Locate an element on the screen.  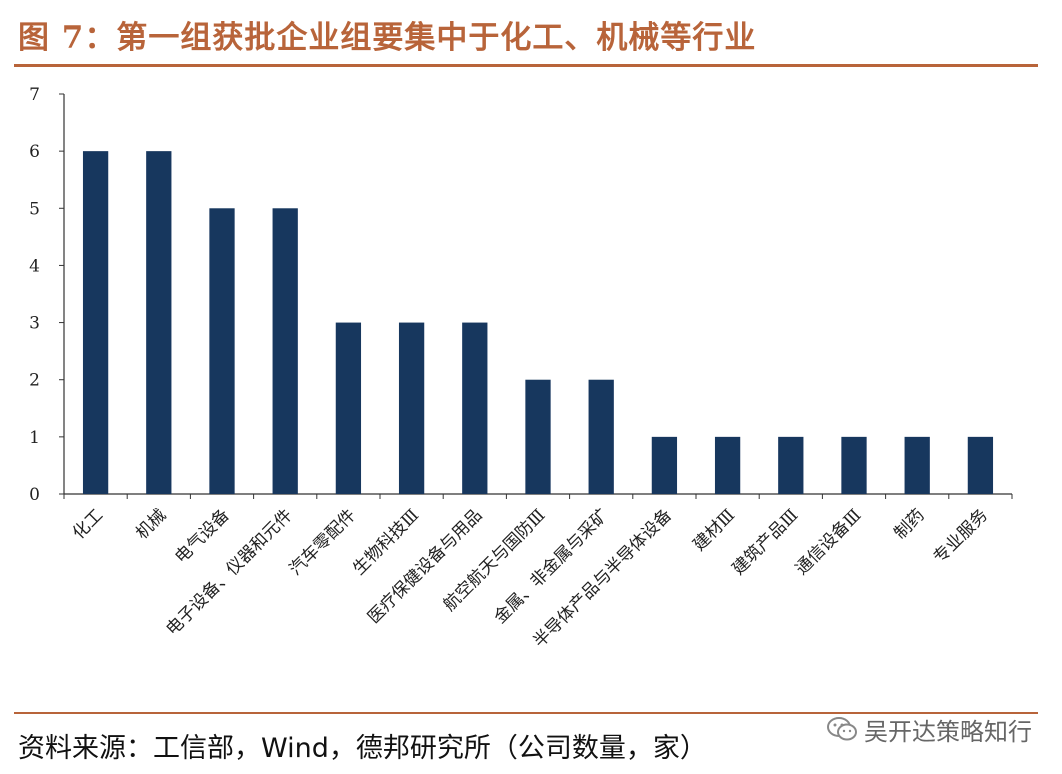
y-tick-label: 1 is located at coordinates (34, 438).